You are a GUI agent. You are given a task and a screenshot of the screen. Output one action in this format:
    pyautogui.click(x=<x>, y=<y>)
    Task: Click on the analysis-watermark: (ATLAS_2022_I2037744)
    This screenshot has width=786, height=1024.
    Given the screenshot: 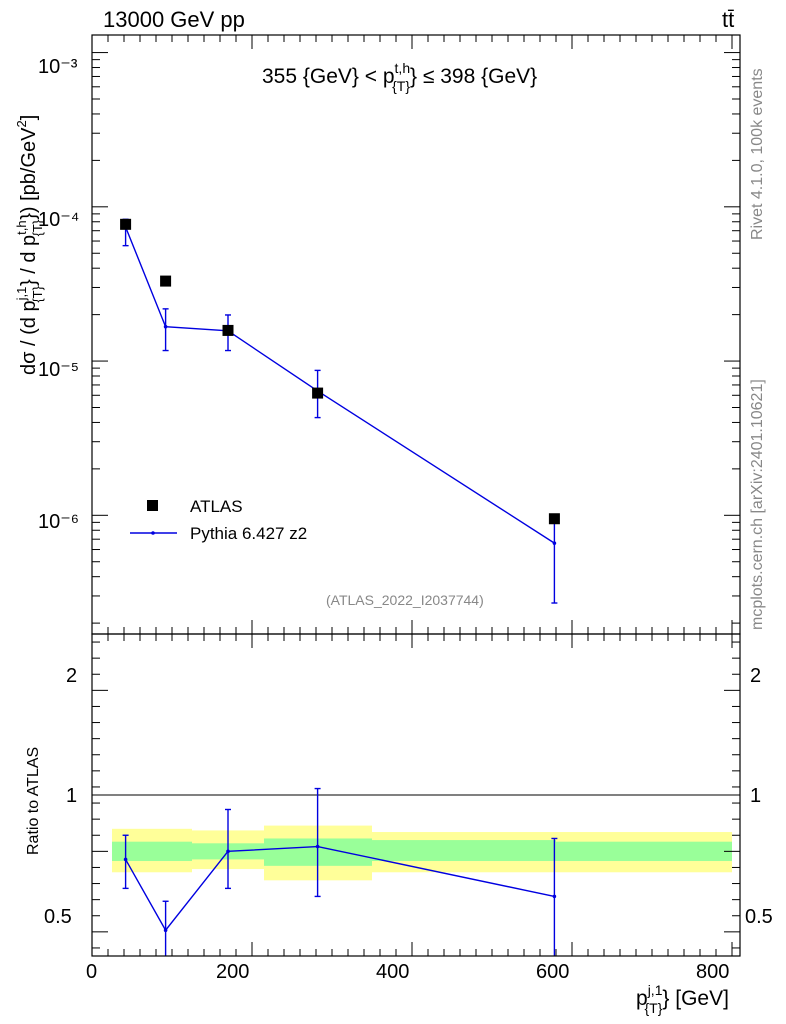 What is the action you would take?
    pyautogui.click(x=405, y=600)
    